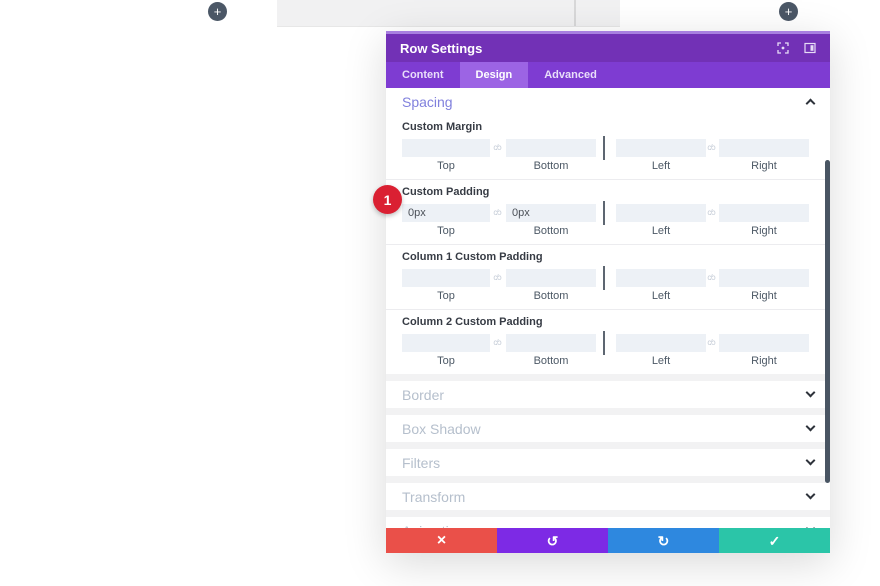  What do you see at coordinates (810, 48) in the screenshot?
I see `dock-panel-icon` at bounding box center [810, 48].